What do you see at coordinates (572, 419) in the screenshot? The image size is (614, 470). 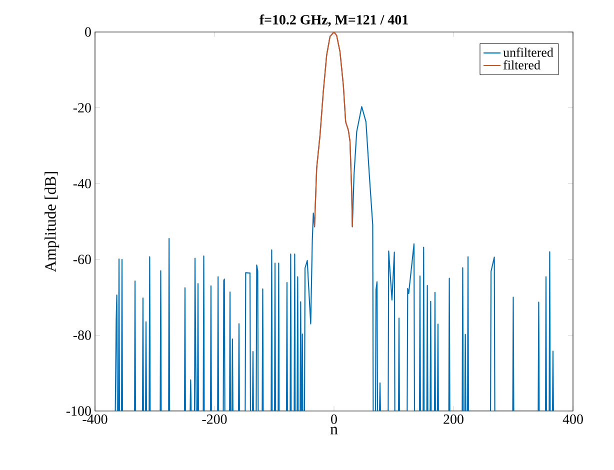 I see `x-tick-label: 400` at bounding box center [572, 419].